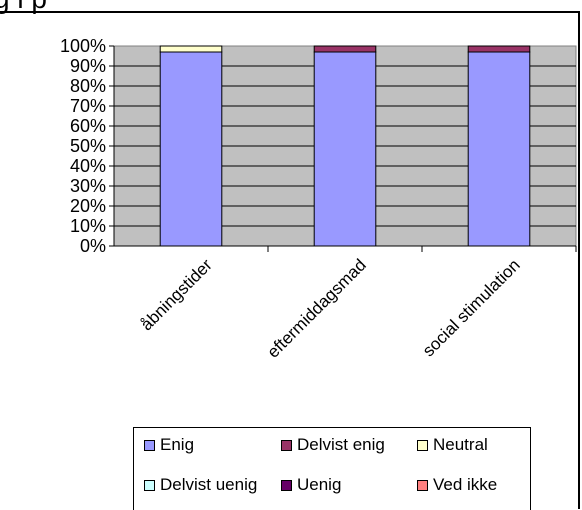 The height and width of the screenshot is (510, 582). Describe the element at coordinates (83, 46) in the screenshot. I see `y-tick-label: 100%` at that location.